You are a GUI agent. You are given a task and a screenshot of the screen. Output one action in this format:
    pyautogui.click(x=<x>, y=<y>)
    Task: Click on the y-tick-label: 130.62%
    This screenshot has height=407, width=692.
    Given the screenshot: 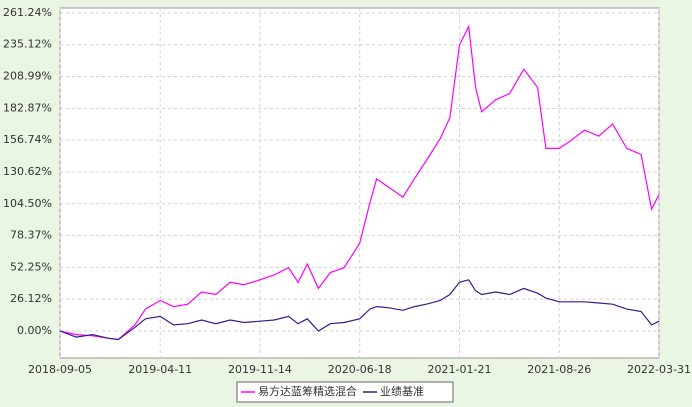 What is the action you would take?
    pyautogui.click(x=27, y=171)
    